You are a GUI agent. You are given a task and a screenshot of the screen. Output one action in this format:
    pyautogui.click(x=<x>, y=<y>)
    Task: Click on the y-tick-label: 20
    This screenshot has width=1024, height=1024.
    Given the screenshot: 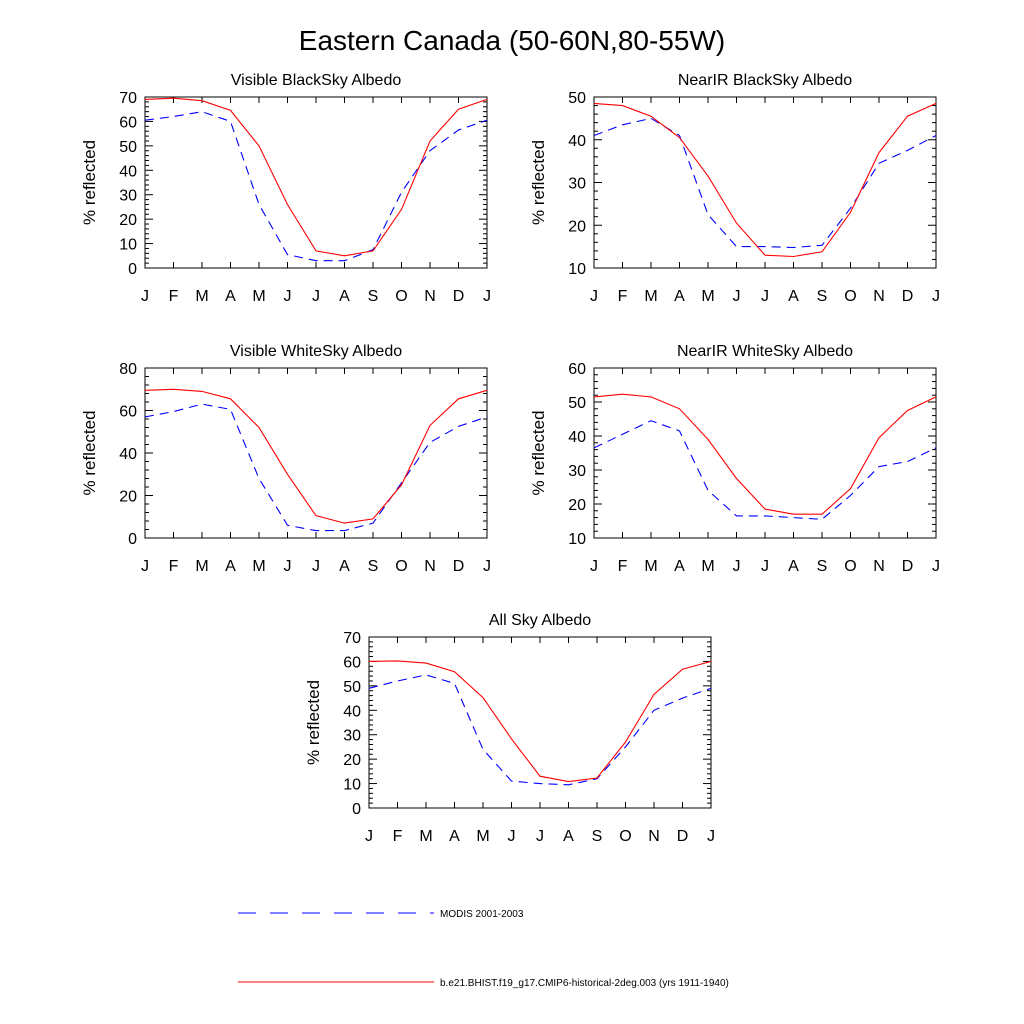 What is the action you would take?
    pyautogui.click(x=352, y=760)
    